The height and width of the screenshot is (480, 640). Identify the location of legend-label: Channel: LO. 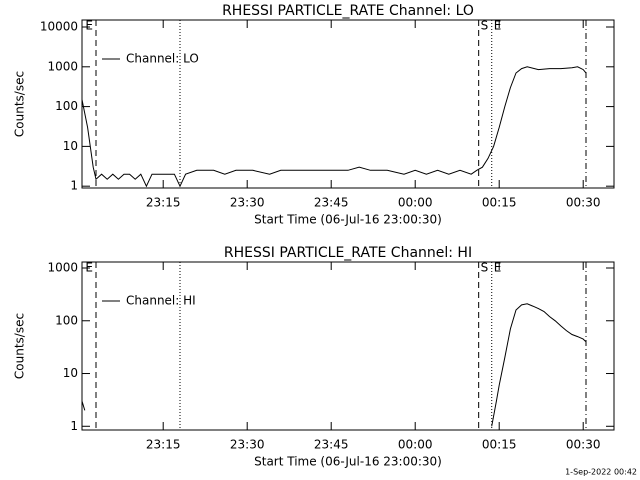
(162, 59).